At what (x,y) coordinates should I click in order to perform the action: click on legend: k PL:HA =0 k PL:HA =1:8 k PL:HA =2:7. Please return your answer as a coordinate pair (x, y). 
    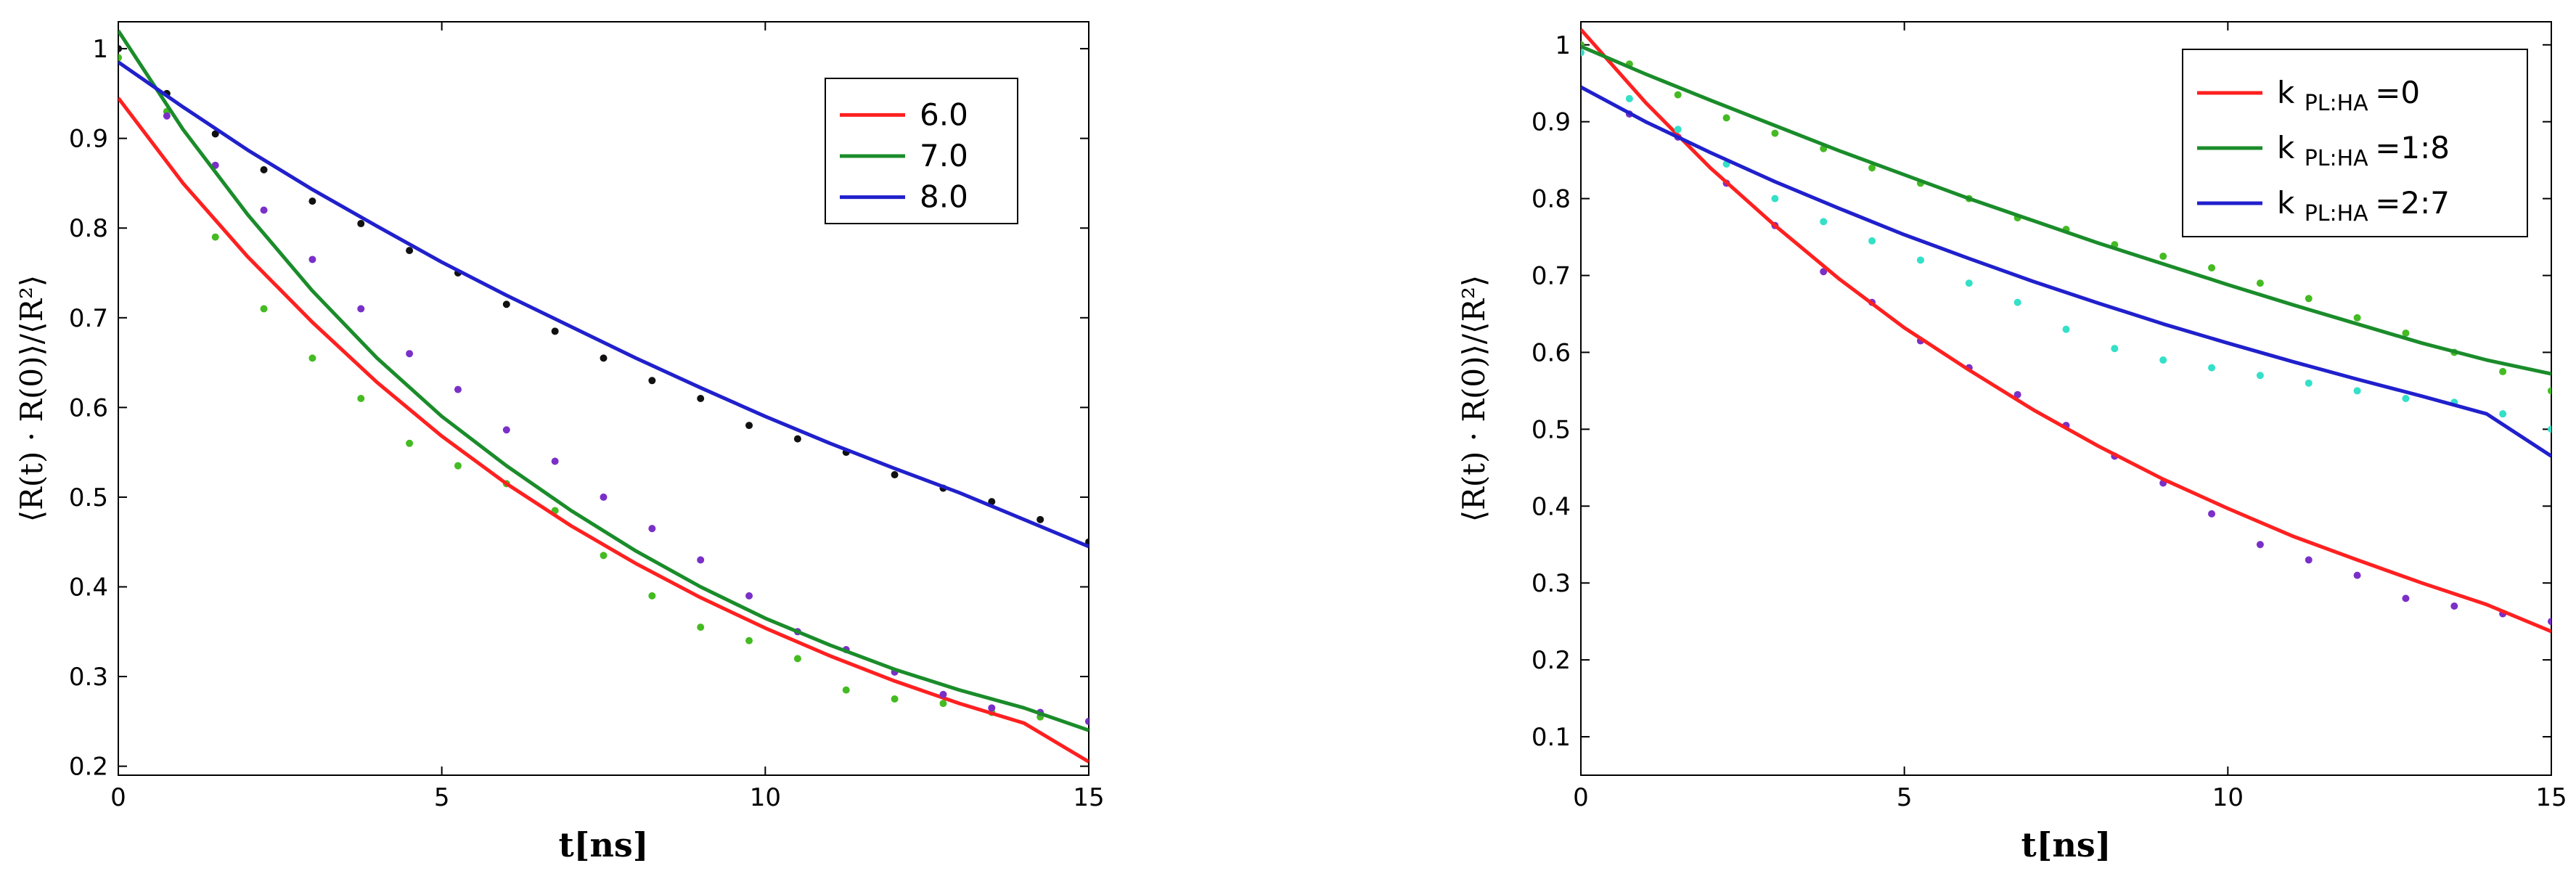
    Looking at the image, I should click on (2355, 143).